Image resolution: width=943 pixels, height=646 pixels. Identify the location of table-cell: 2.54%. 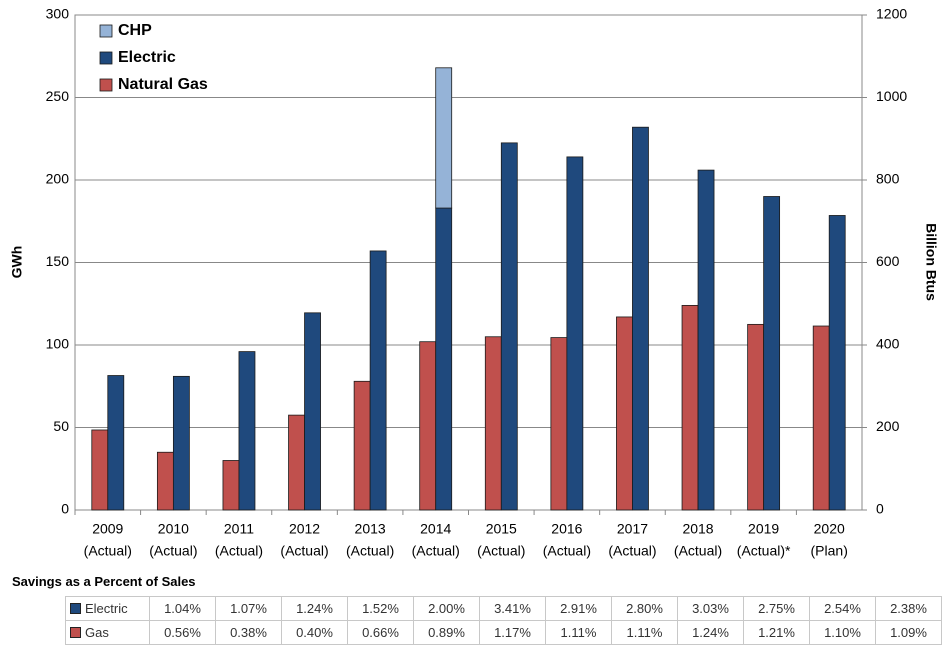
(842, 608).